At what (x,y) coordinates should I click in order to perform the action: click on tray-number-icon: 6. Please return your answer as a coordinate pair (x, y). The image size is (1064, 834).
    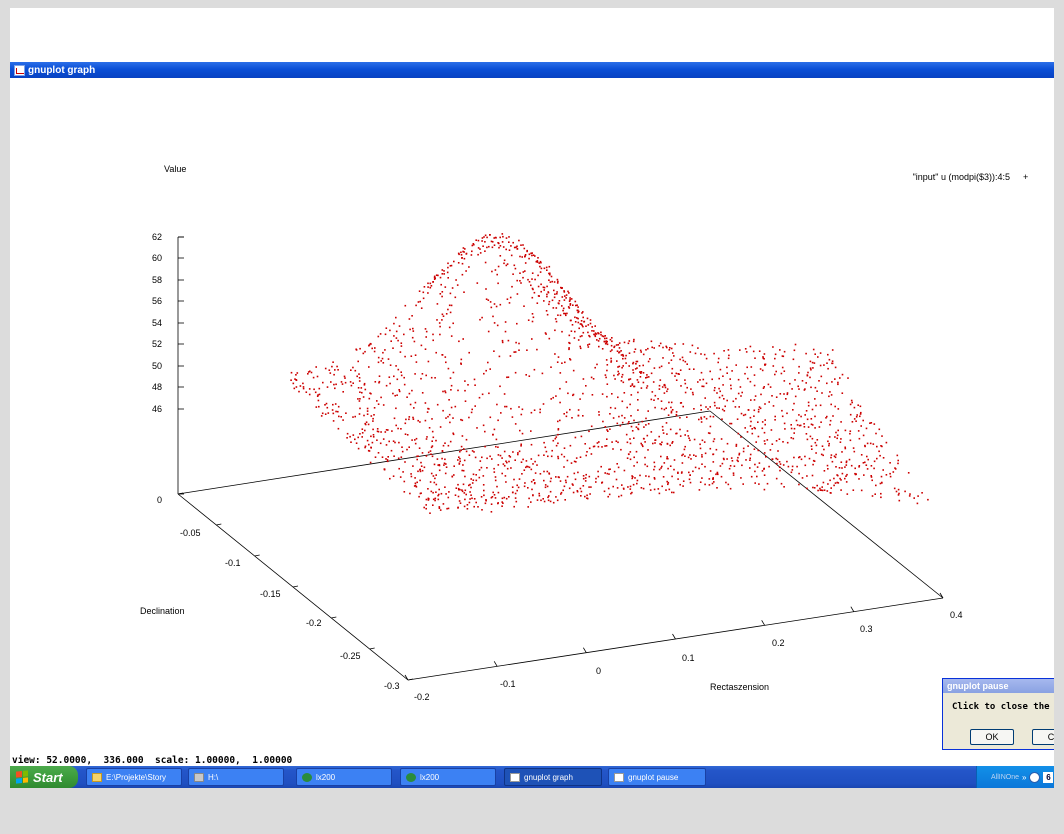
    Looking at the image, I should click on (1048, 777).